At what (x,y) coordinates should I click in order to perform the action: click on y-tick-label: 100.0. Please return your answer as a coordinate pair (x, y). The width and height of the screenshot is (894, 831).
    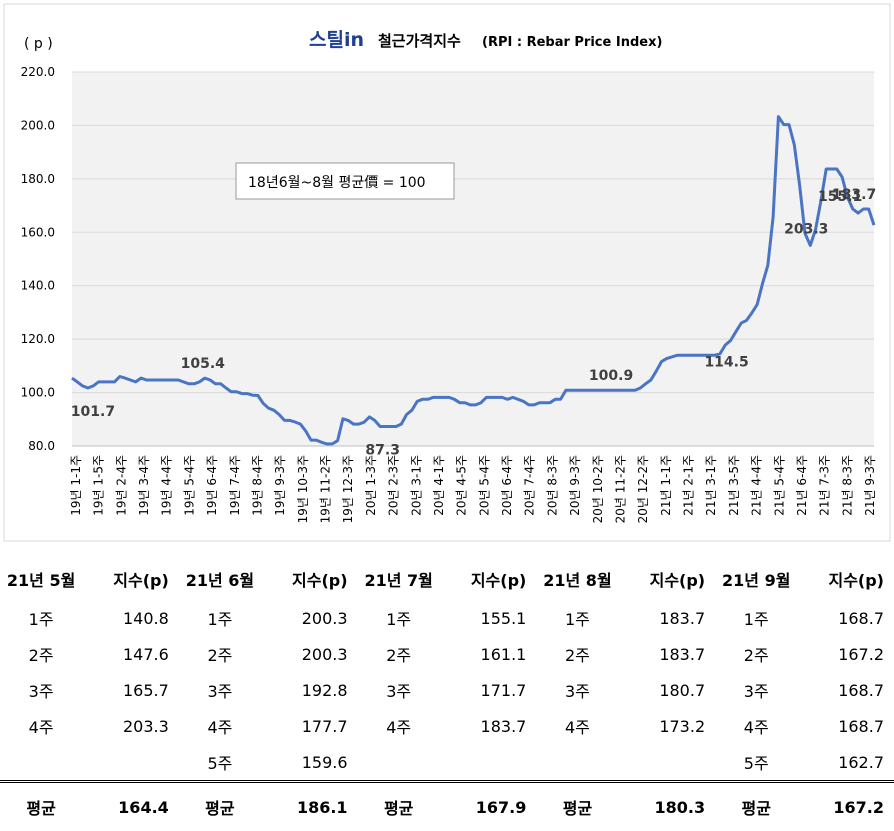
    Looking at the image, I should click on (38, 393).